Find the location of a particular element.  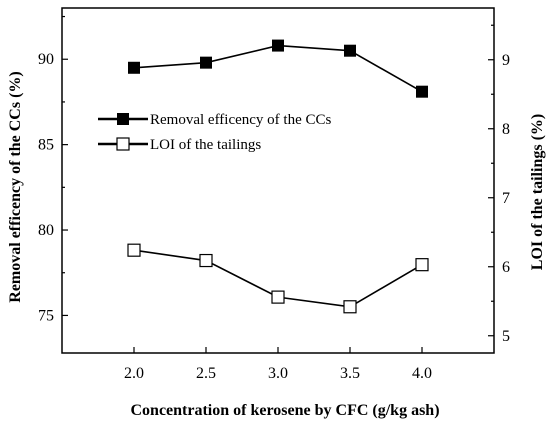

legend-item-removal: Removal efficency of the CCs is located at coordinates (215, 120).